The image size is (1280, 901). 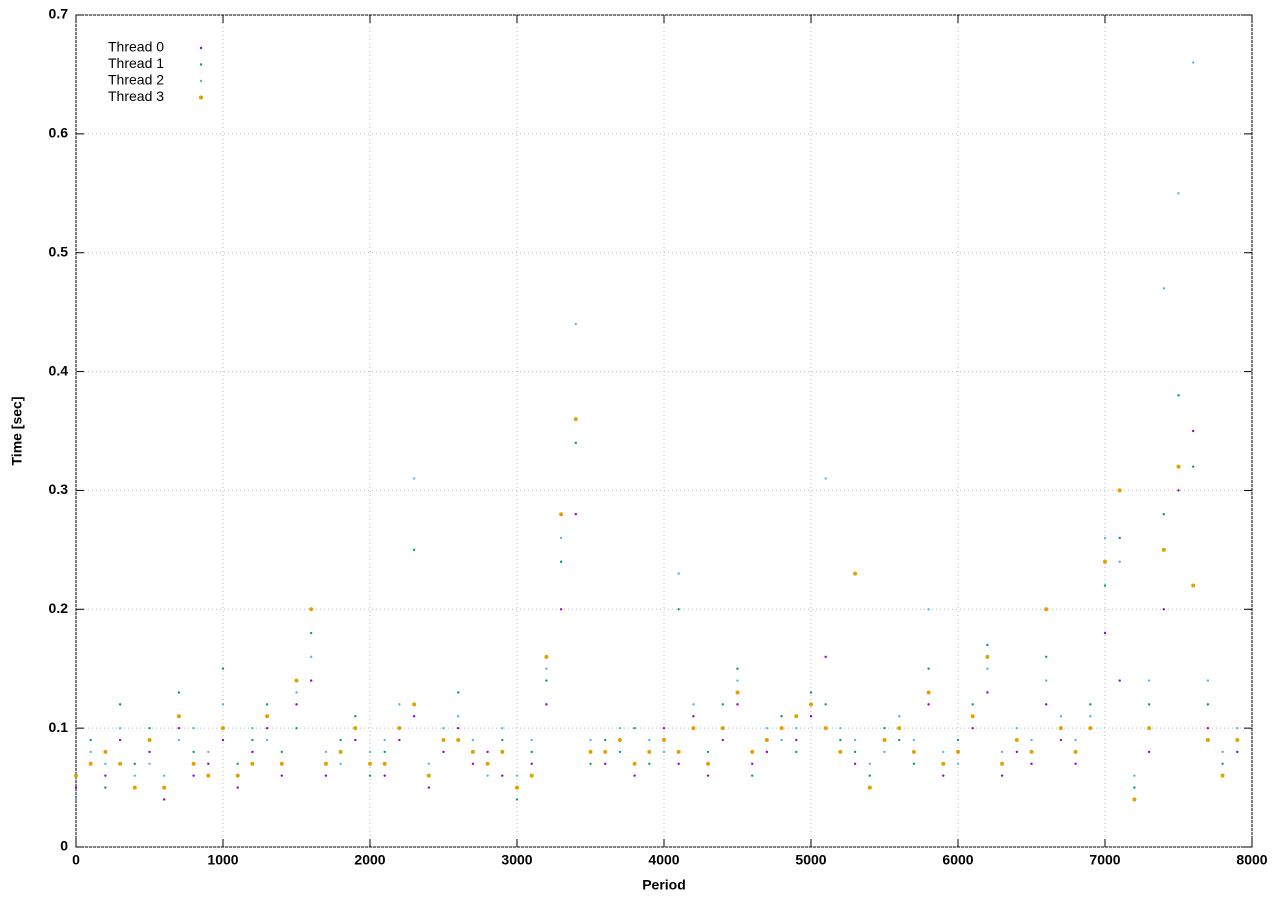 What do you see at coordinates (136, 63) in the screenshot?
I see `legend-label: Thread 1` at bounding box center [136, 63].